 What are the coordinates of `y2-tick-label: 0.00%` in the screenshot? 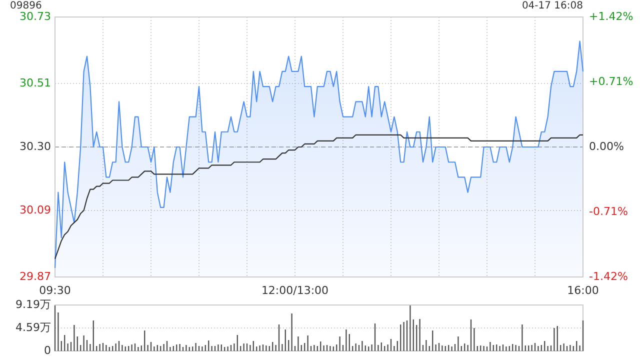 It's located at (606, 147).